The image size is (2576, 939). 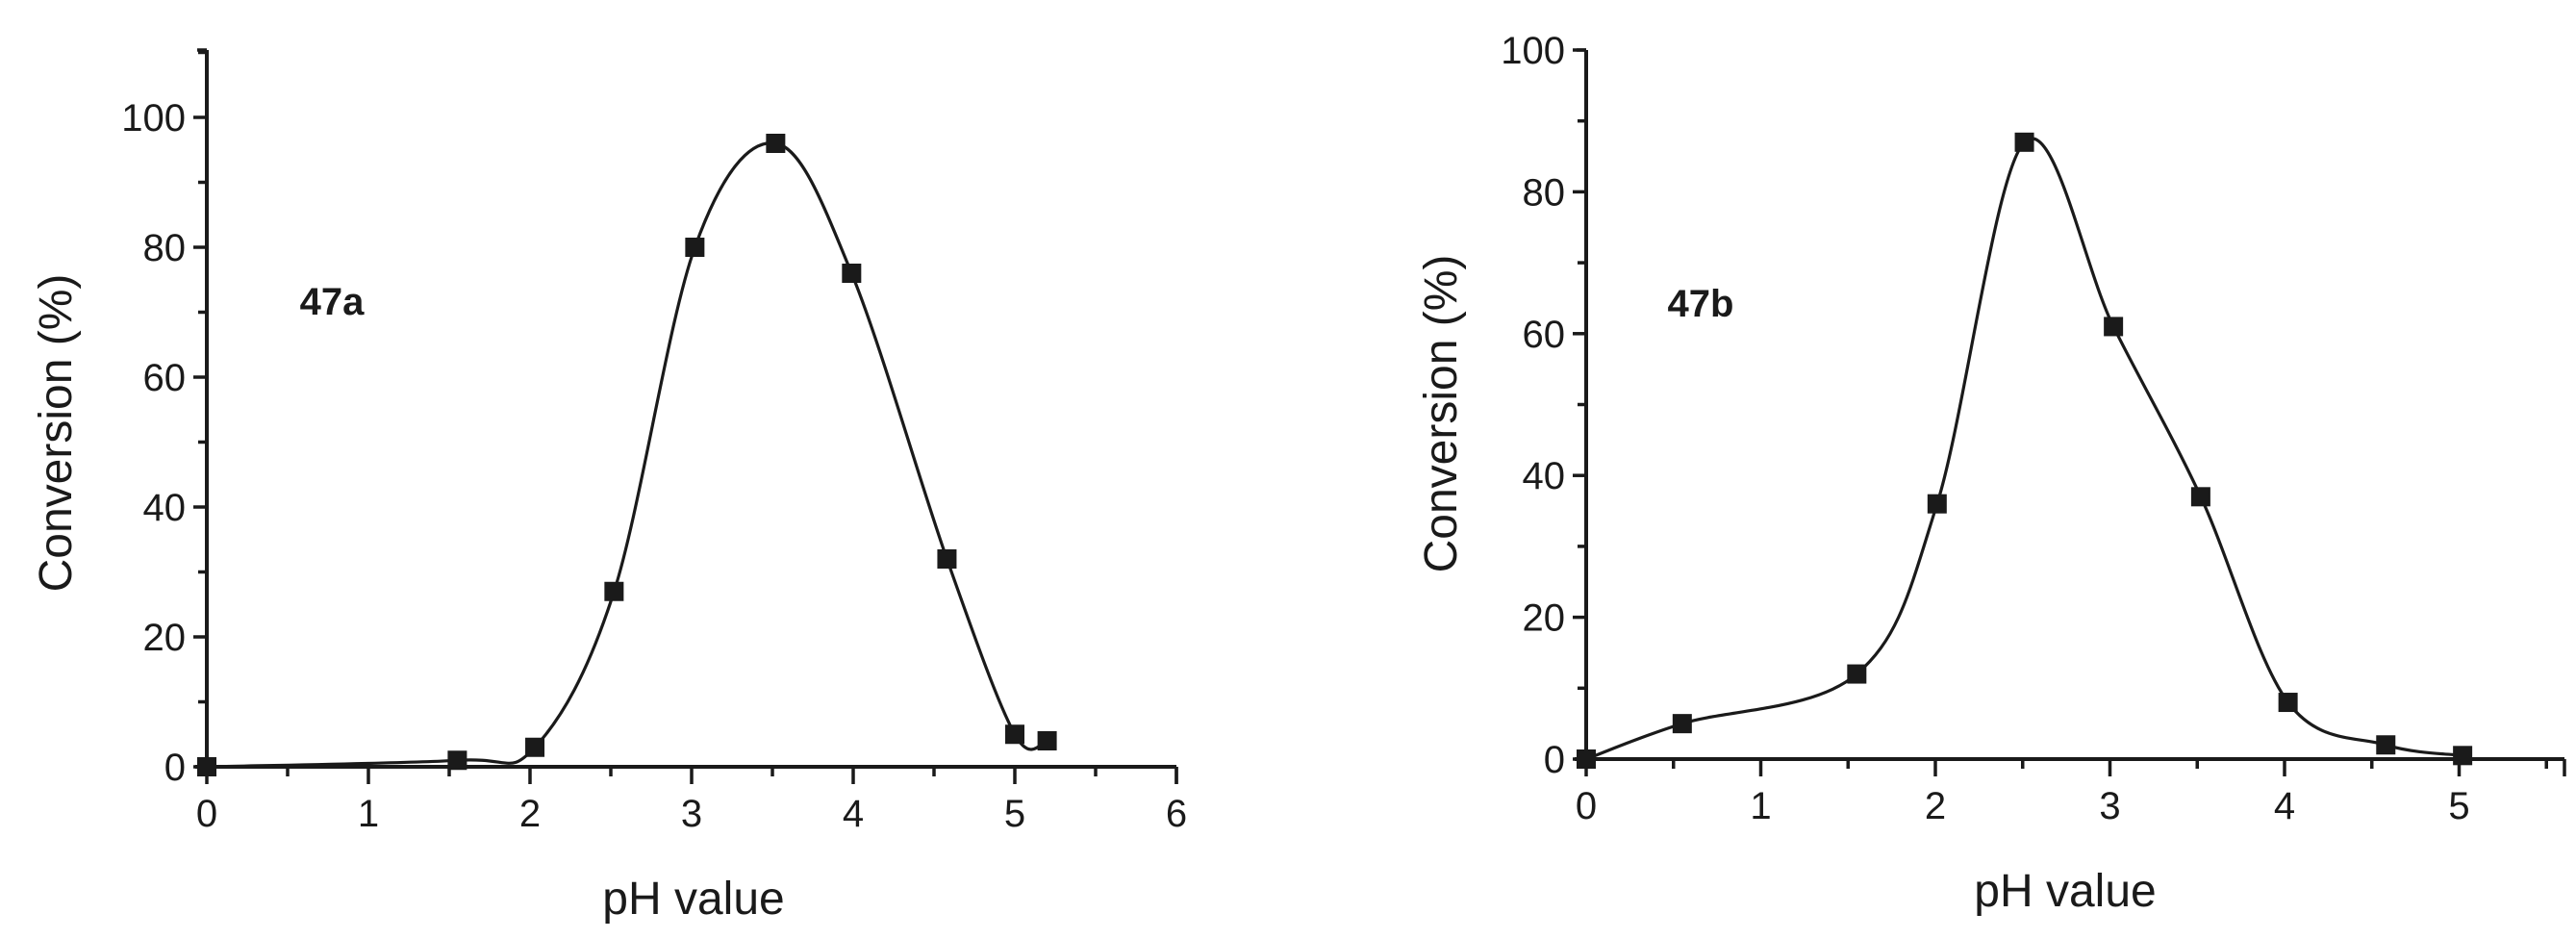 I want to click on panel-label: 47b, so click(x=1701, y=304).